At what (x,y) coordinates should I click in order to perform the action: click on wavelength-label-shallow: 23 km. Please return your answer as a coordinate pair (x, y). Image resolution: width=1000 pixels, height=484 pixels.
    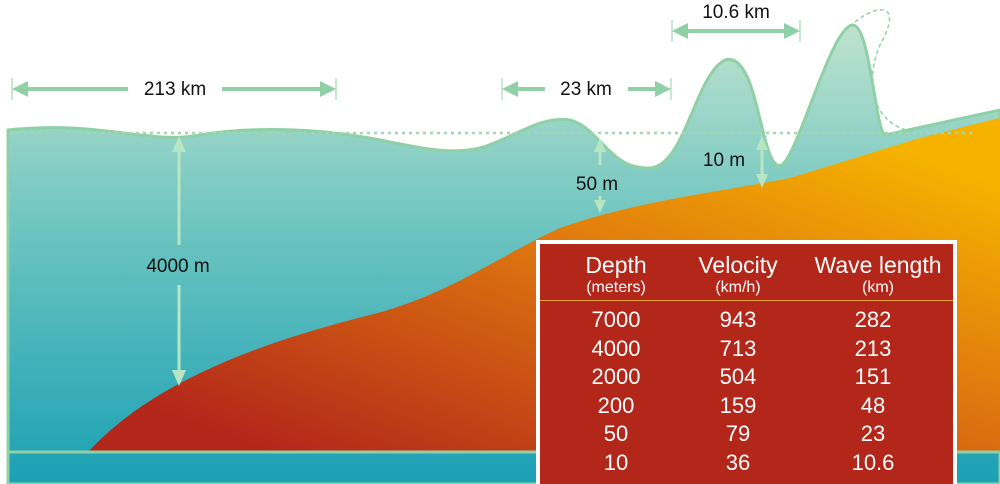
    Looking at the image, I should click on (586, 89).